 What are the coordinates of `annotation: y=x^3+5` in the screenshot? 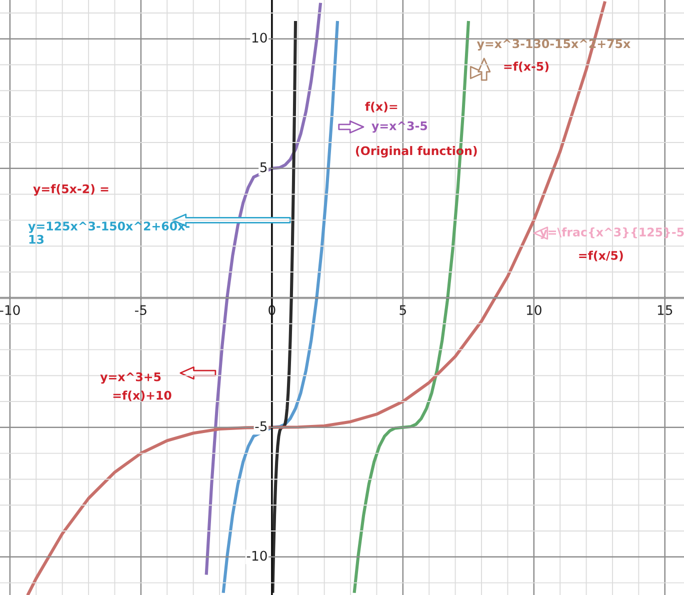 It's located at (130, 378).